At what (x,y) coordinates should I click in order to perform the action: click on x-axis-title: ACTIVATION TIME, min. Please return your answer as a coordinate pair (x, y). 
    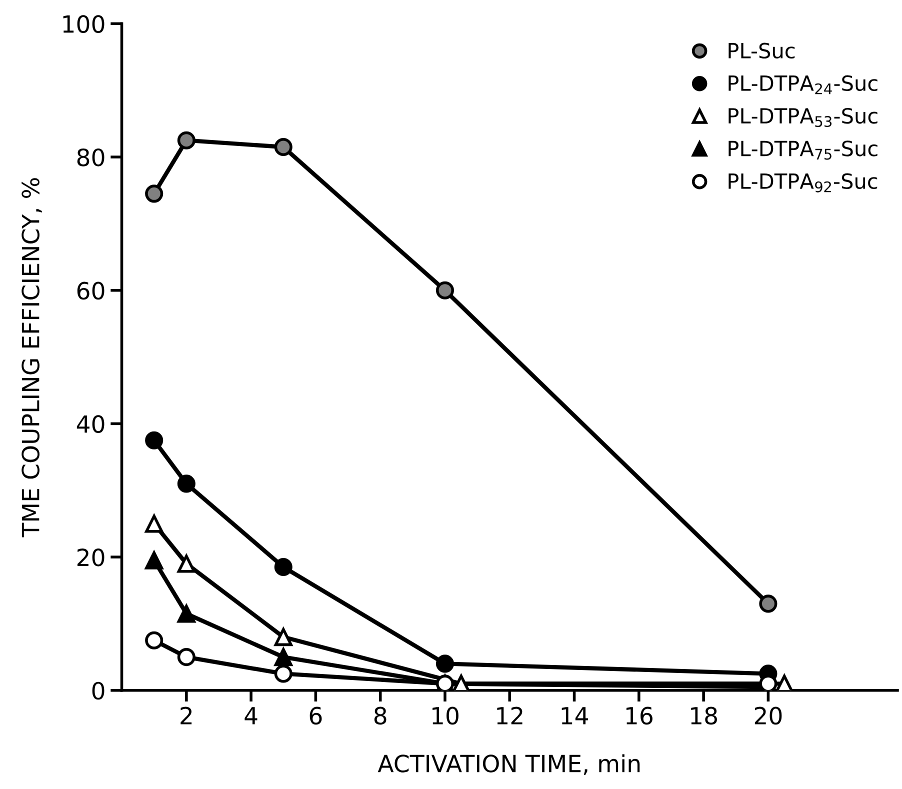
    Looking at the image, I should click on (509, 764).